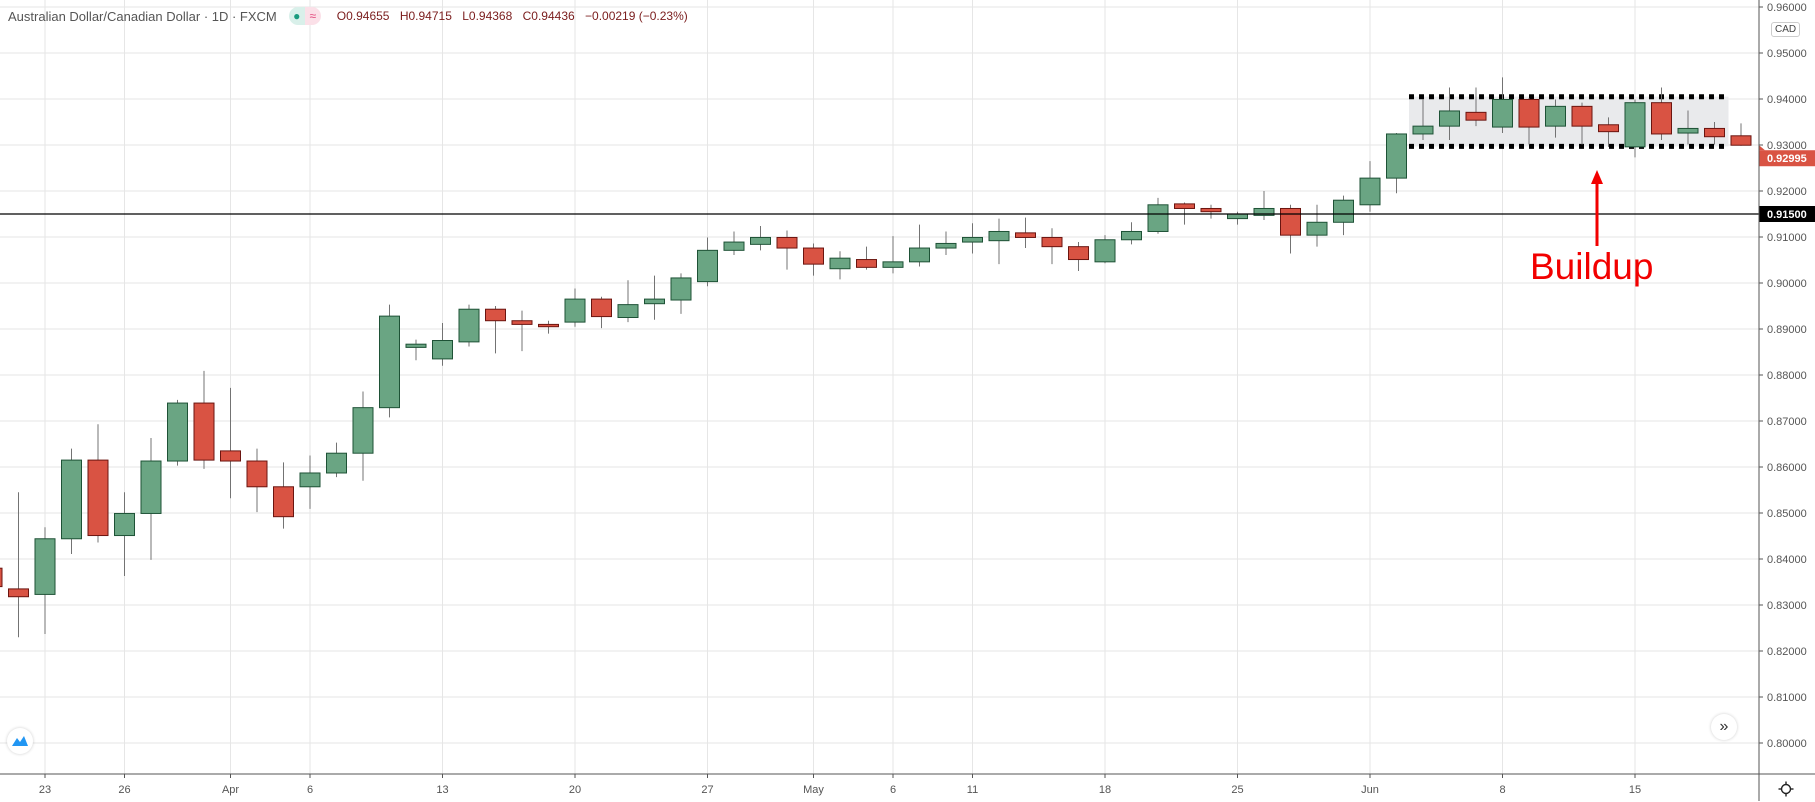  What do you see at coordinates (1597, 208) in the screenshot?
I see `up-arrow-annotation` at bounding box center [1597, 208].